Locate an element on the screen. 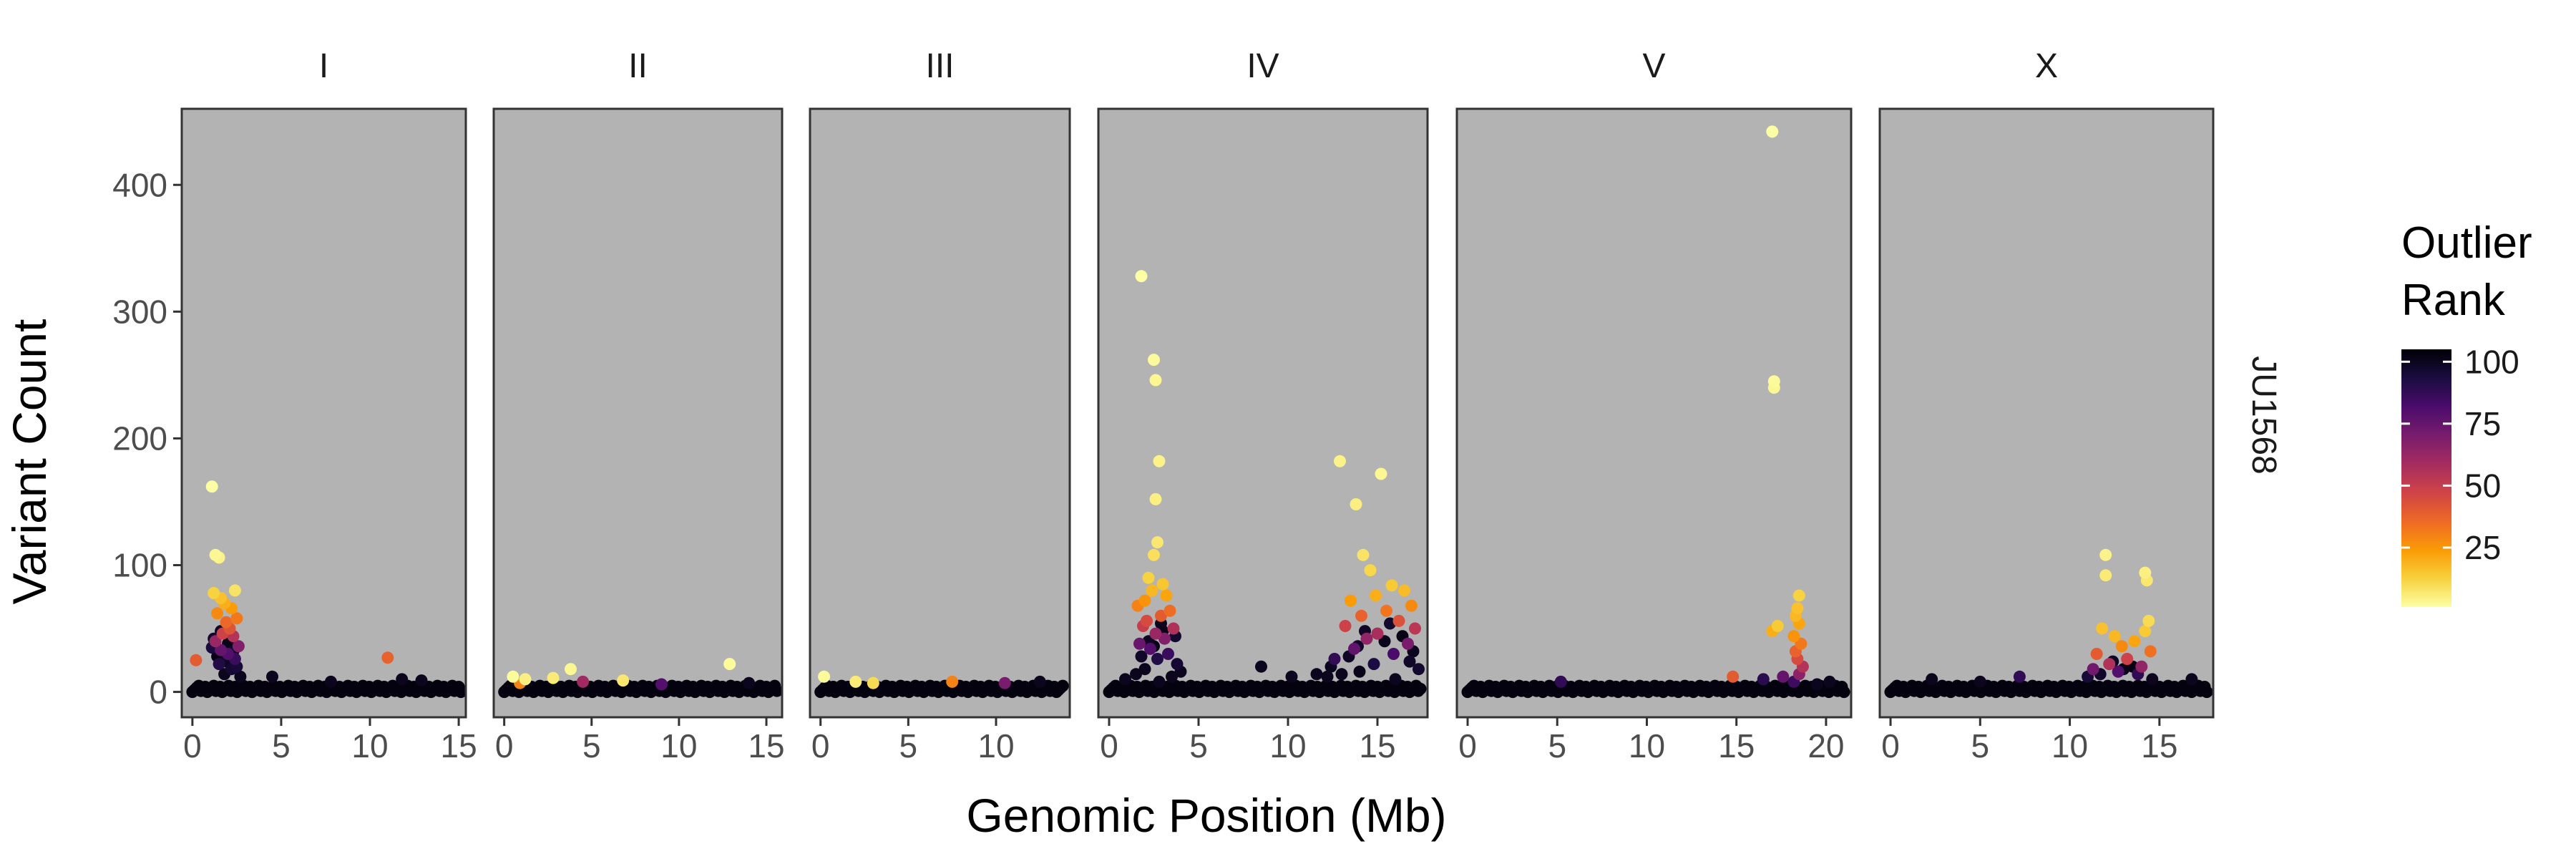 The width and height of the screenshot is (2576, 859). facet-panel-I: I 0 5 10 15 is located at coordinates (328, 406).